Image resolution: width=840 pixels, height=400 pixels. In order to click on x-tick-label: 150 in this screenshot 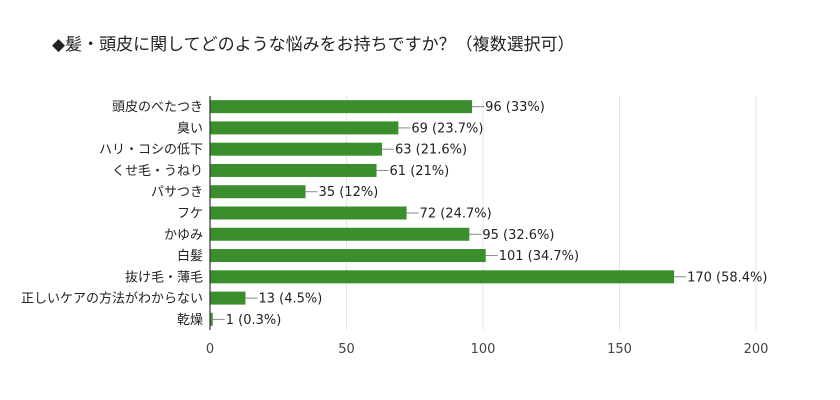, I will do `click(619, 349)`.